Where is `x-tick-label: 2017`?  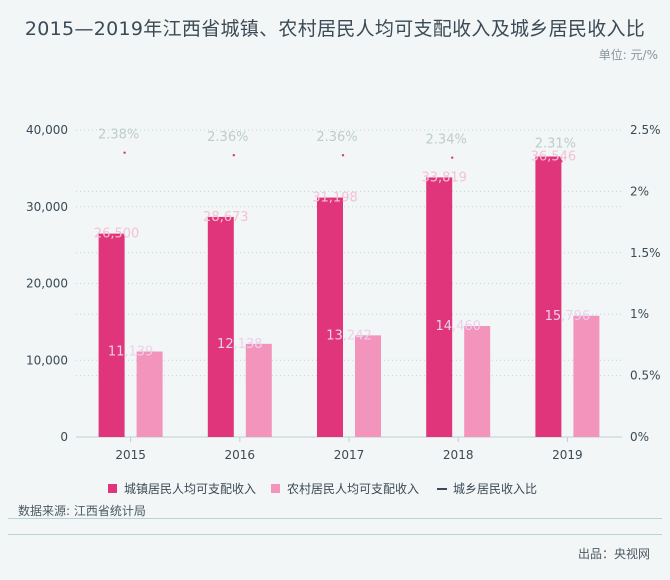 x-tick-label: 2017 is located at coordinates (349, 455).